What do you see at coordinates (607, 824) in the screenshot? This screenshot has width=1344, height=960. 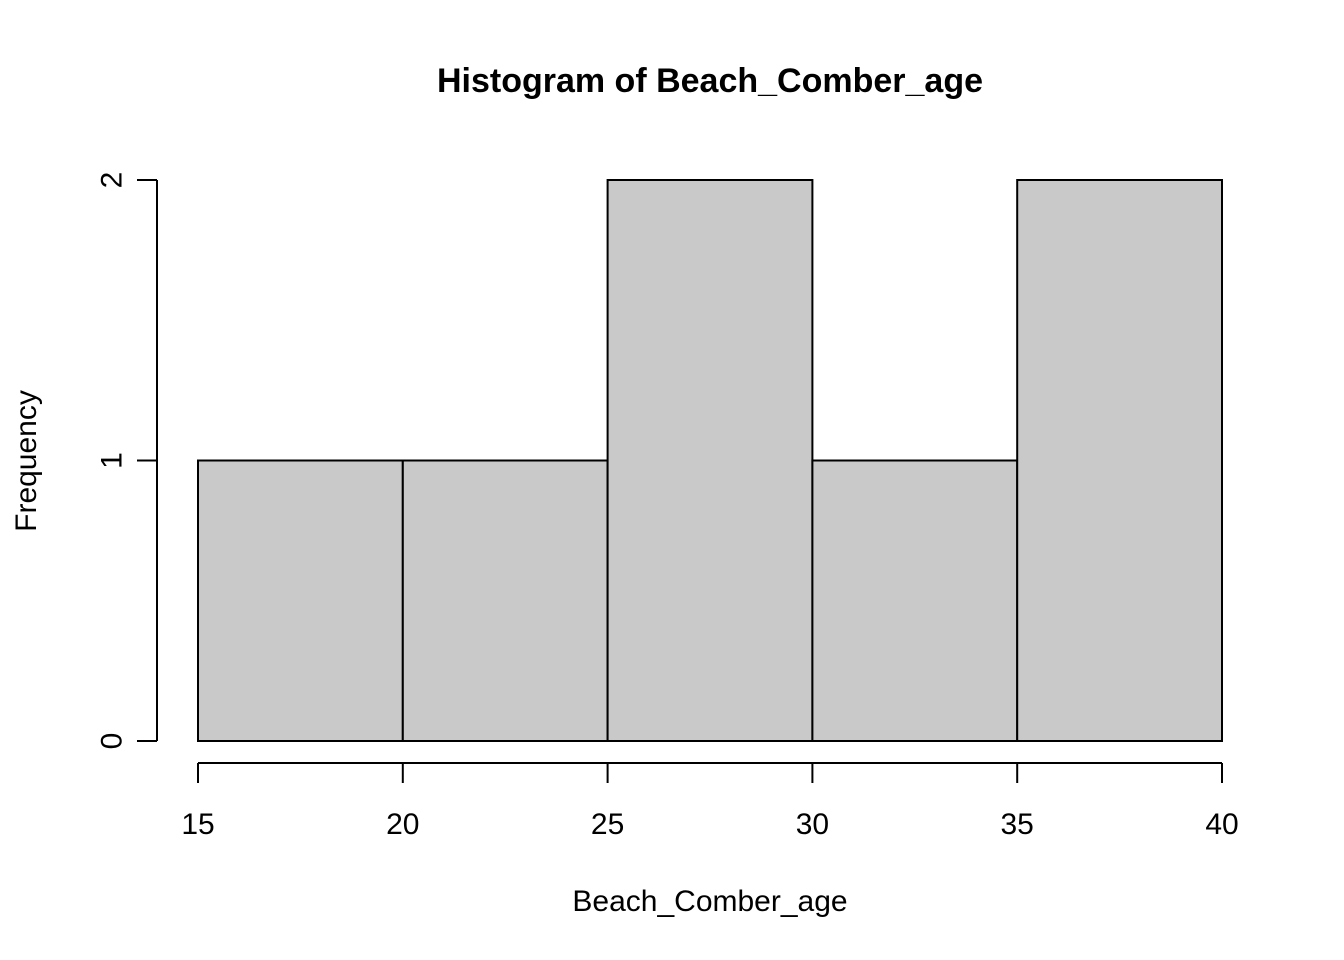 I see `x-tick-label-25: 25` at bounding box center [607, 824].